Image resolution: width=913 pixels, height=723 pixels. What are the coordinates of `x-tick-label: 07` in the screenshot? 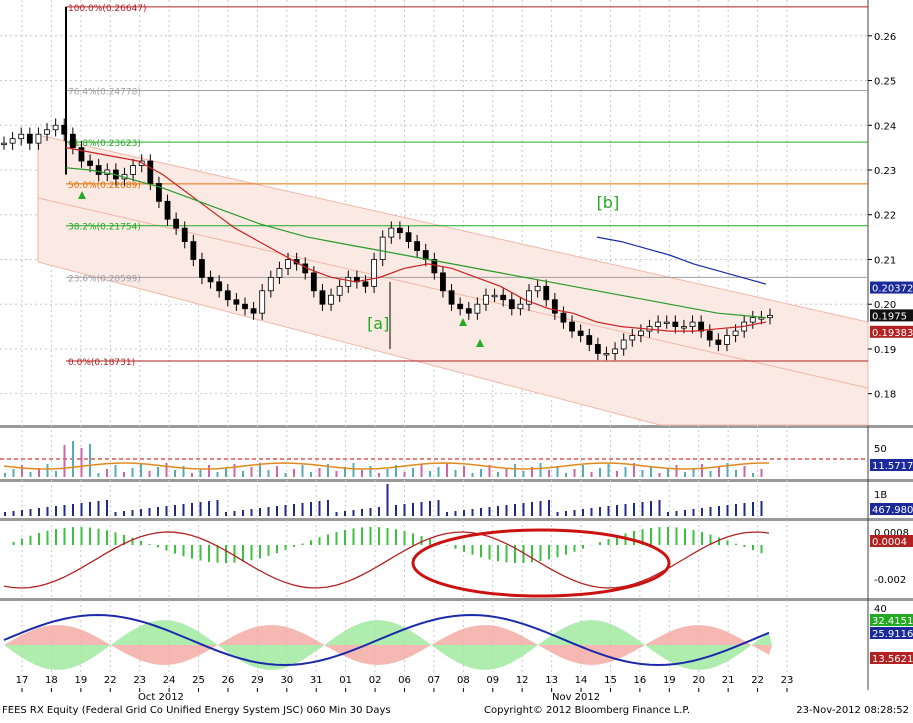 It's located at (434, 680).